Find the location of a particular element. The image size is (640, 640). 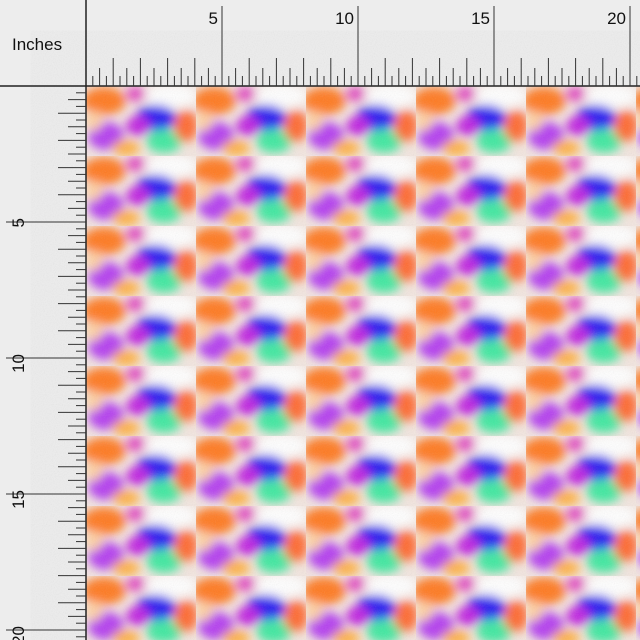

left-ruler-label: 10 is located at coordinates (18, 363).